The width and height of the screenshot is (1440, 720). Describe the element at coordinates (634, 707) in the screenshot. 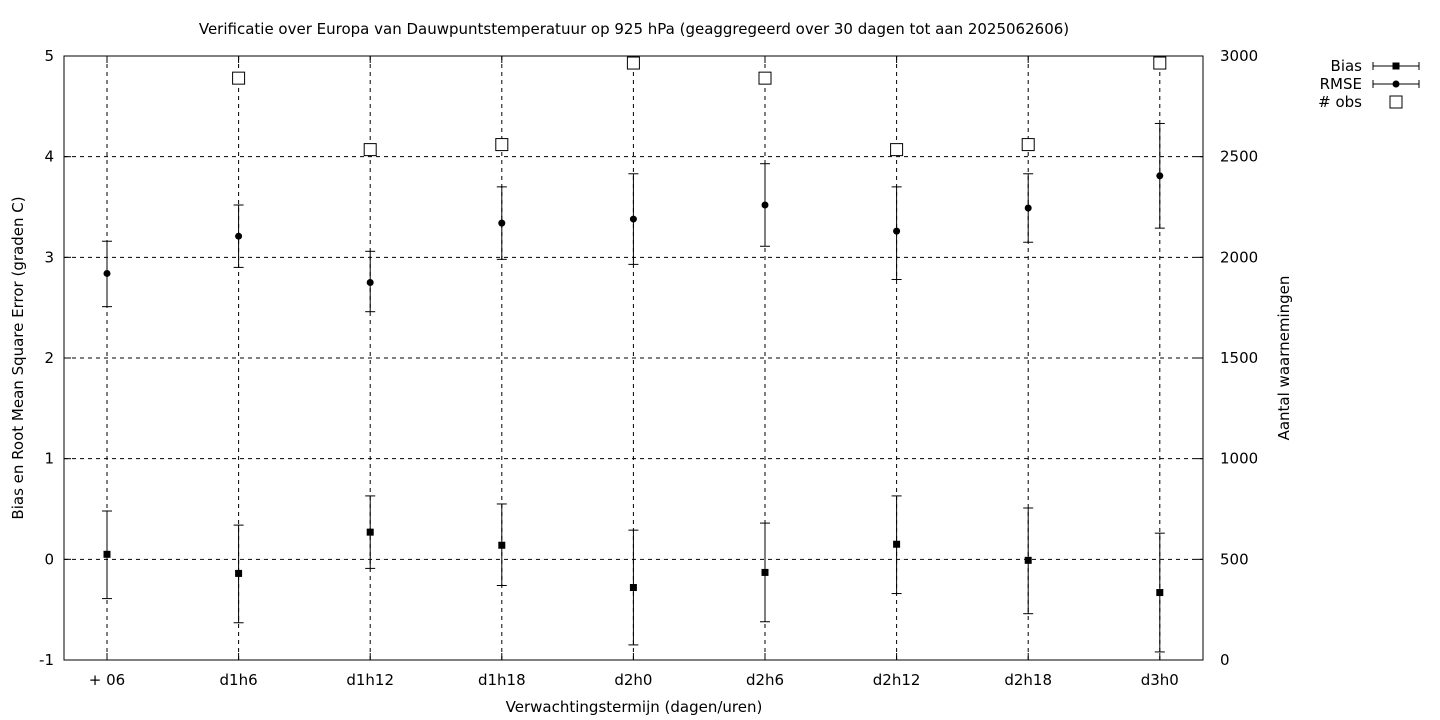

I see `x-axis-label: Verwachtingstermijn (dagen/uren)` at that location.